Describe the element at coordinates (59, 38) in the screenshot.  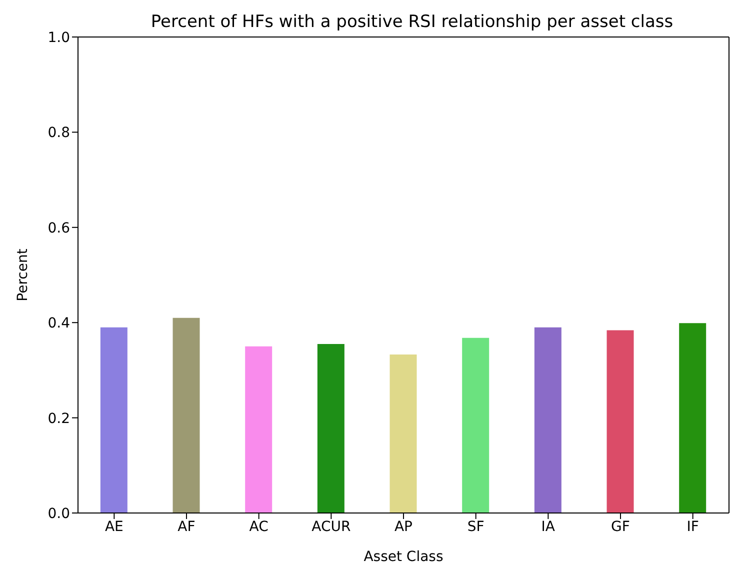
I see `y-tick-label: 1.0` at that location.